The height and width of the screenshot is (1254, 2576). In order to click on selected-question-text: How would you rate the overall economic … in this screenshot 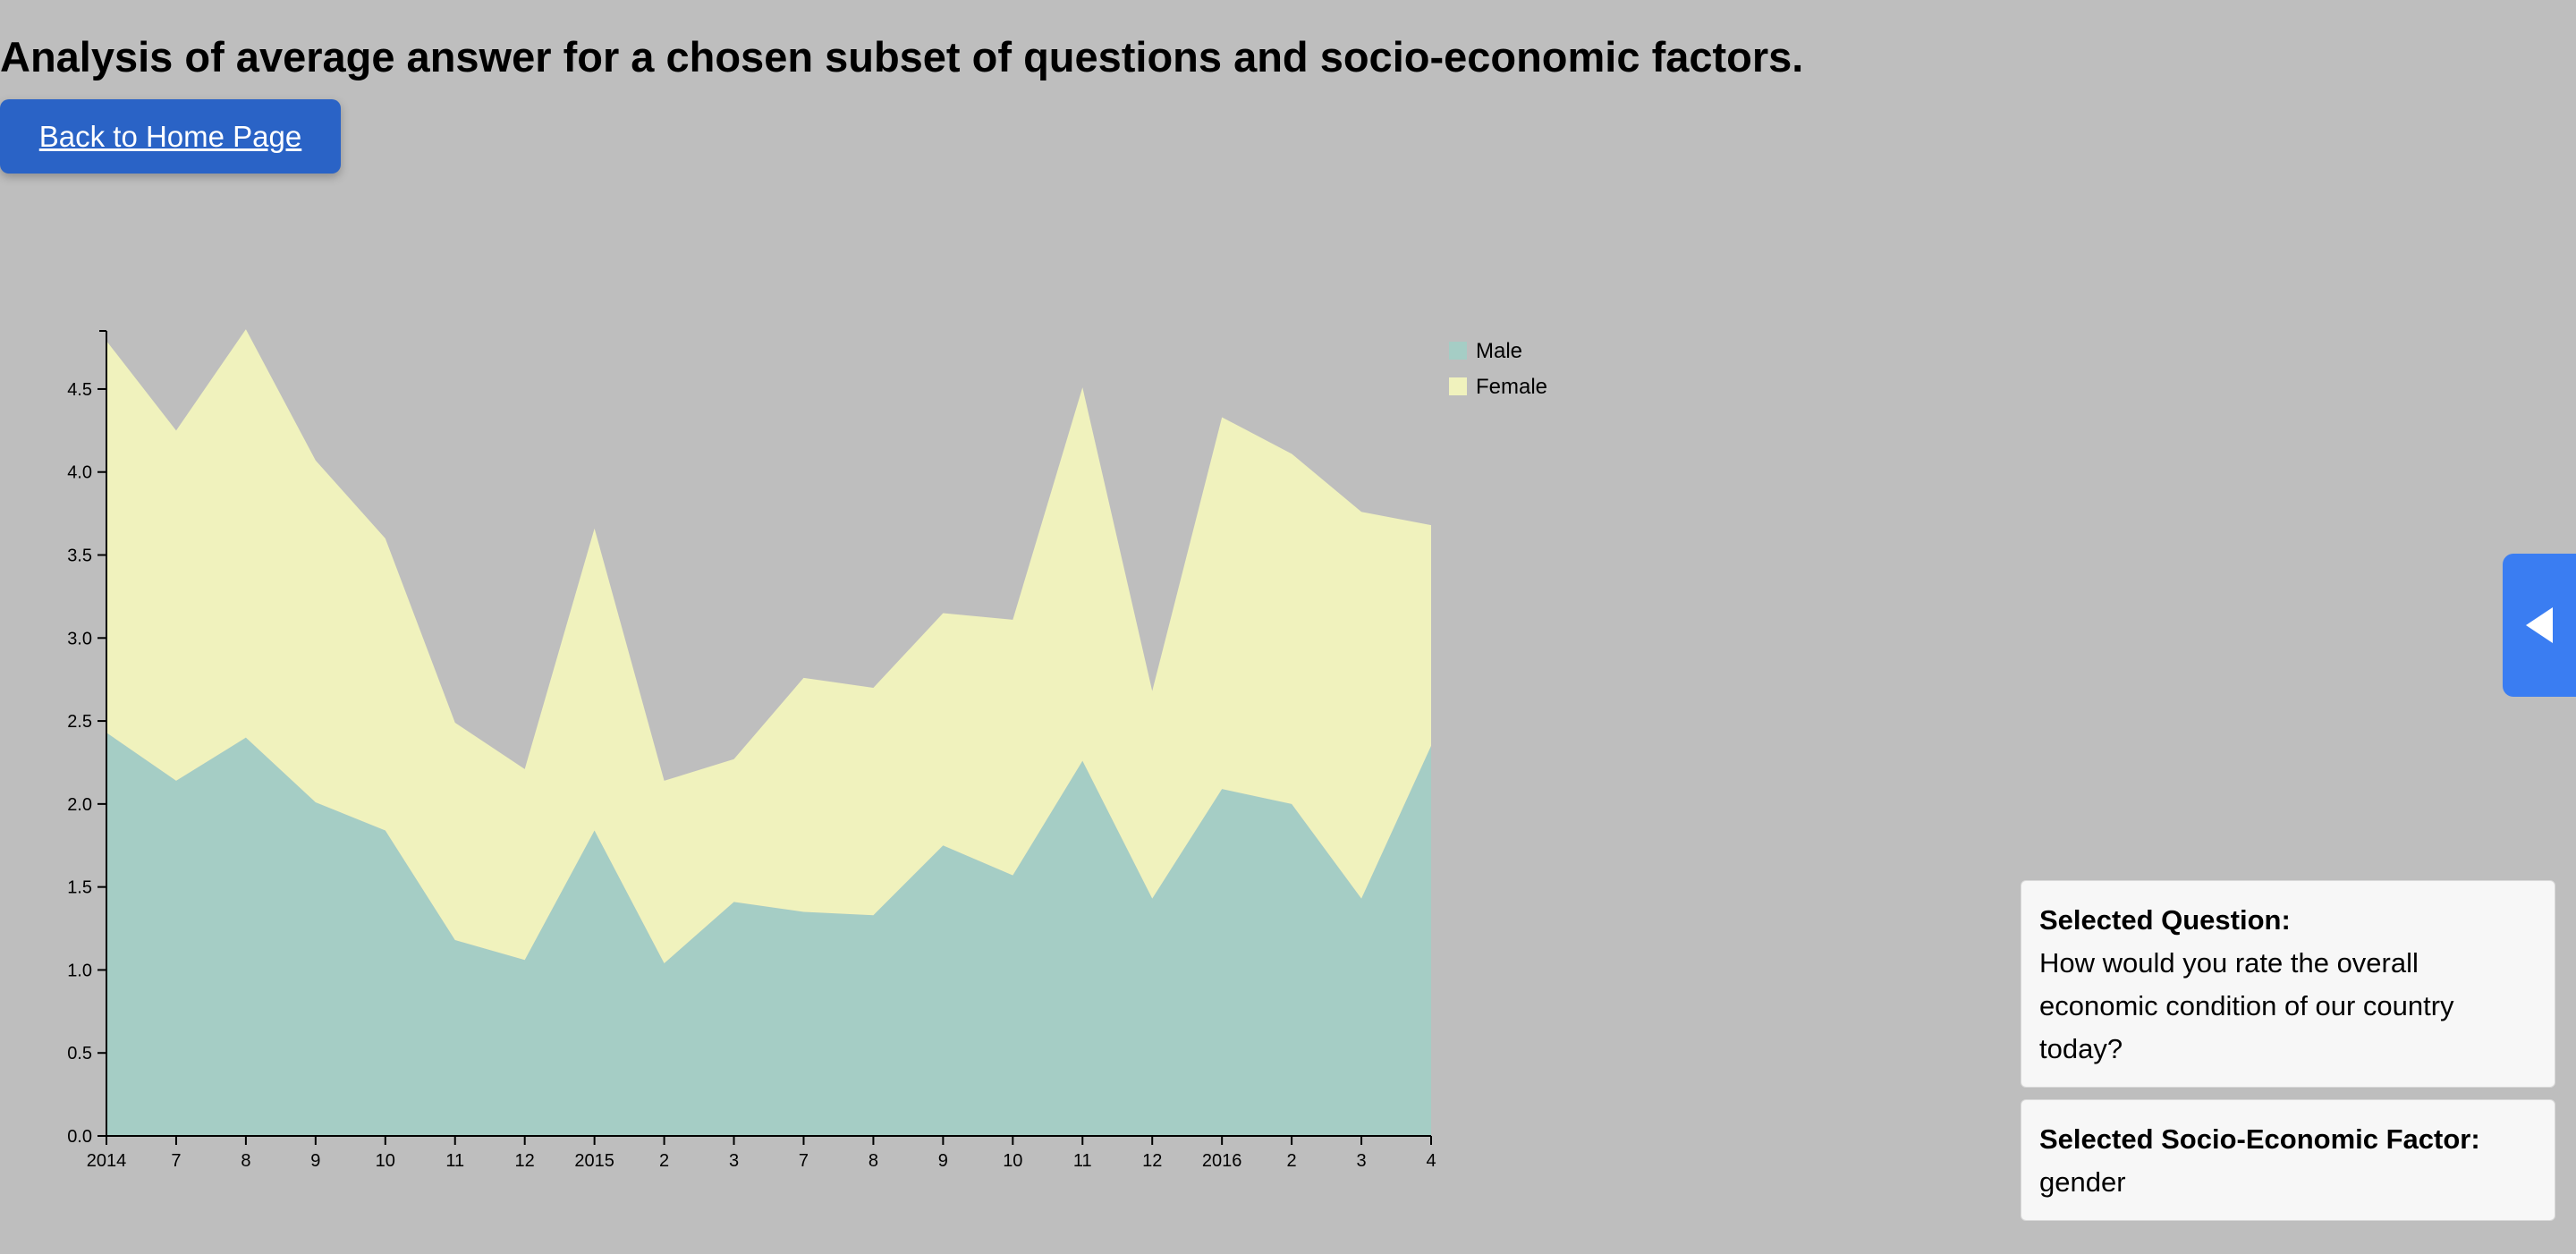, I will do `click(2246, 1005)`.